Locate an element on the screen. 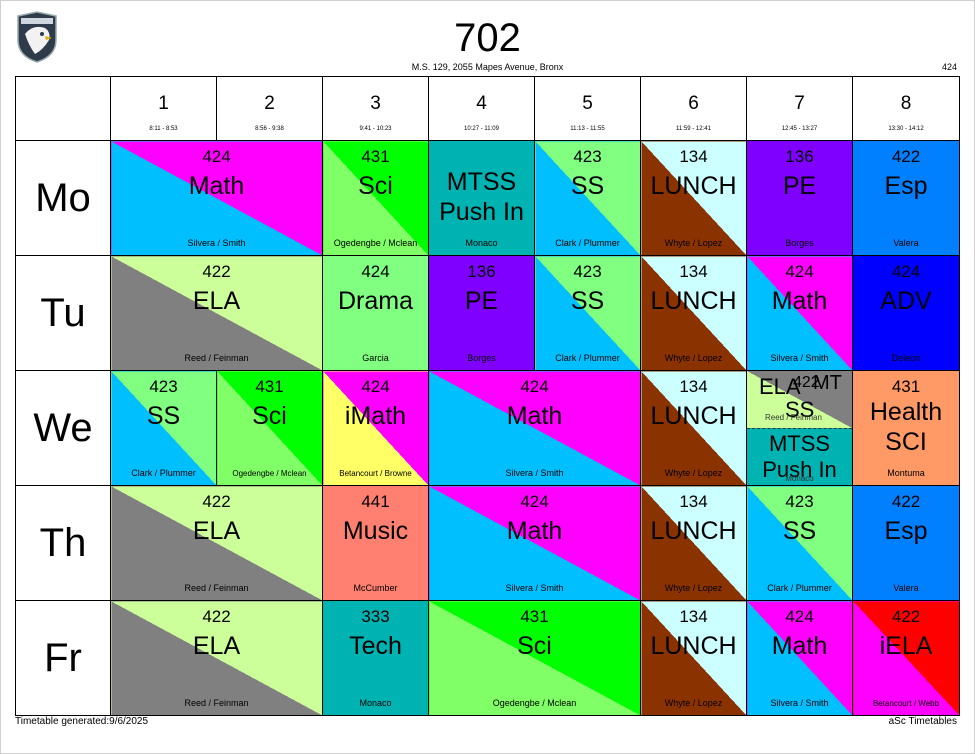  lesson-room: 134 is located at coordinates (693, 616).